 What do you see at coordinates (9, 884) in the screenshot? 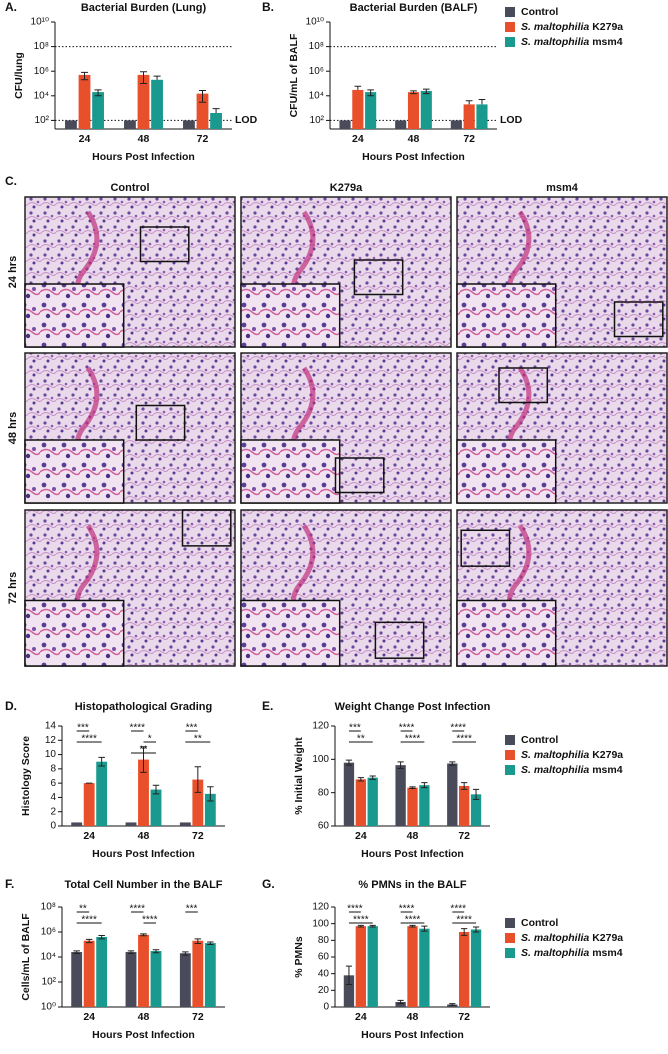
I see `panel-label: F.` at bounding box center [9, 884].